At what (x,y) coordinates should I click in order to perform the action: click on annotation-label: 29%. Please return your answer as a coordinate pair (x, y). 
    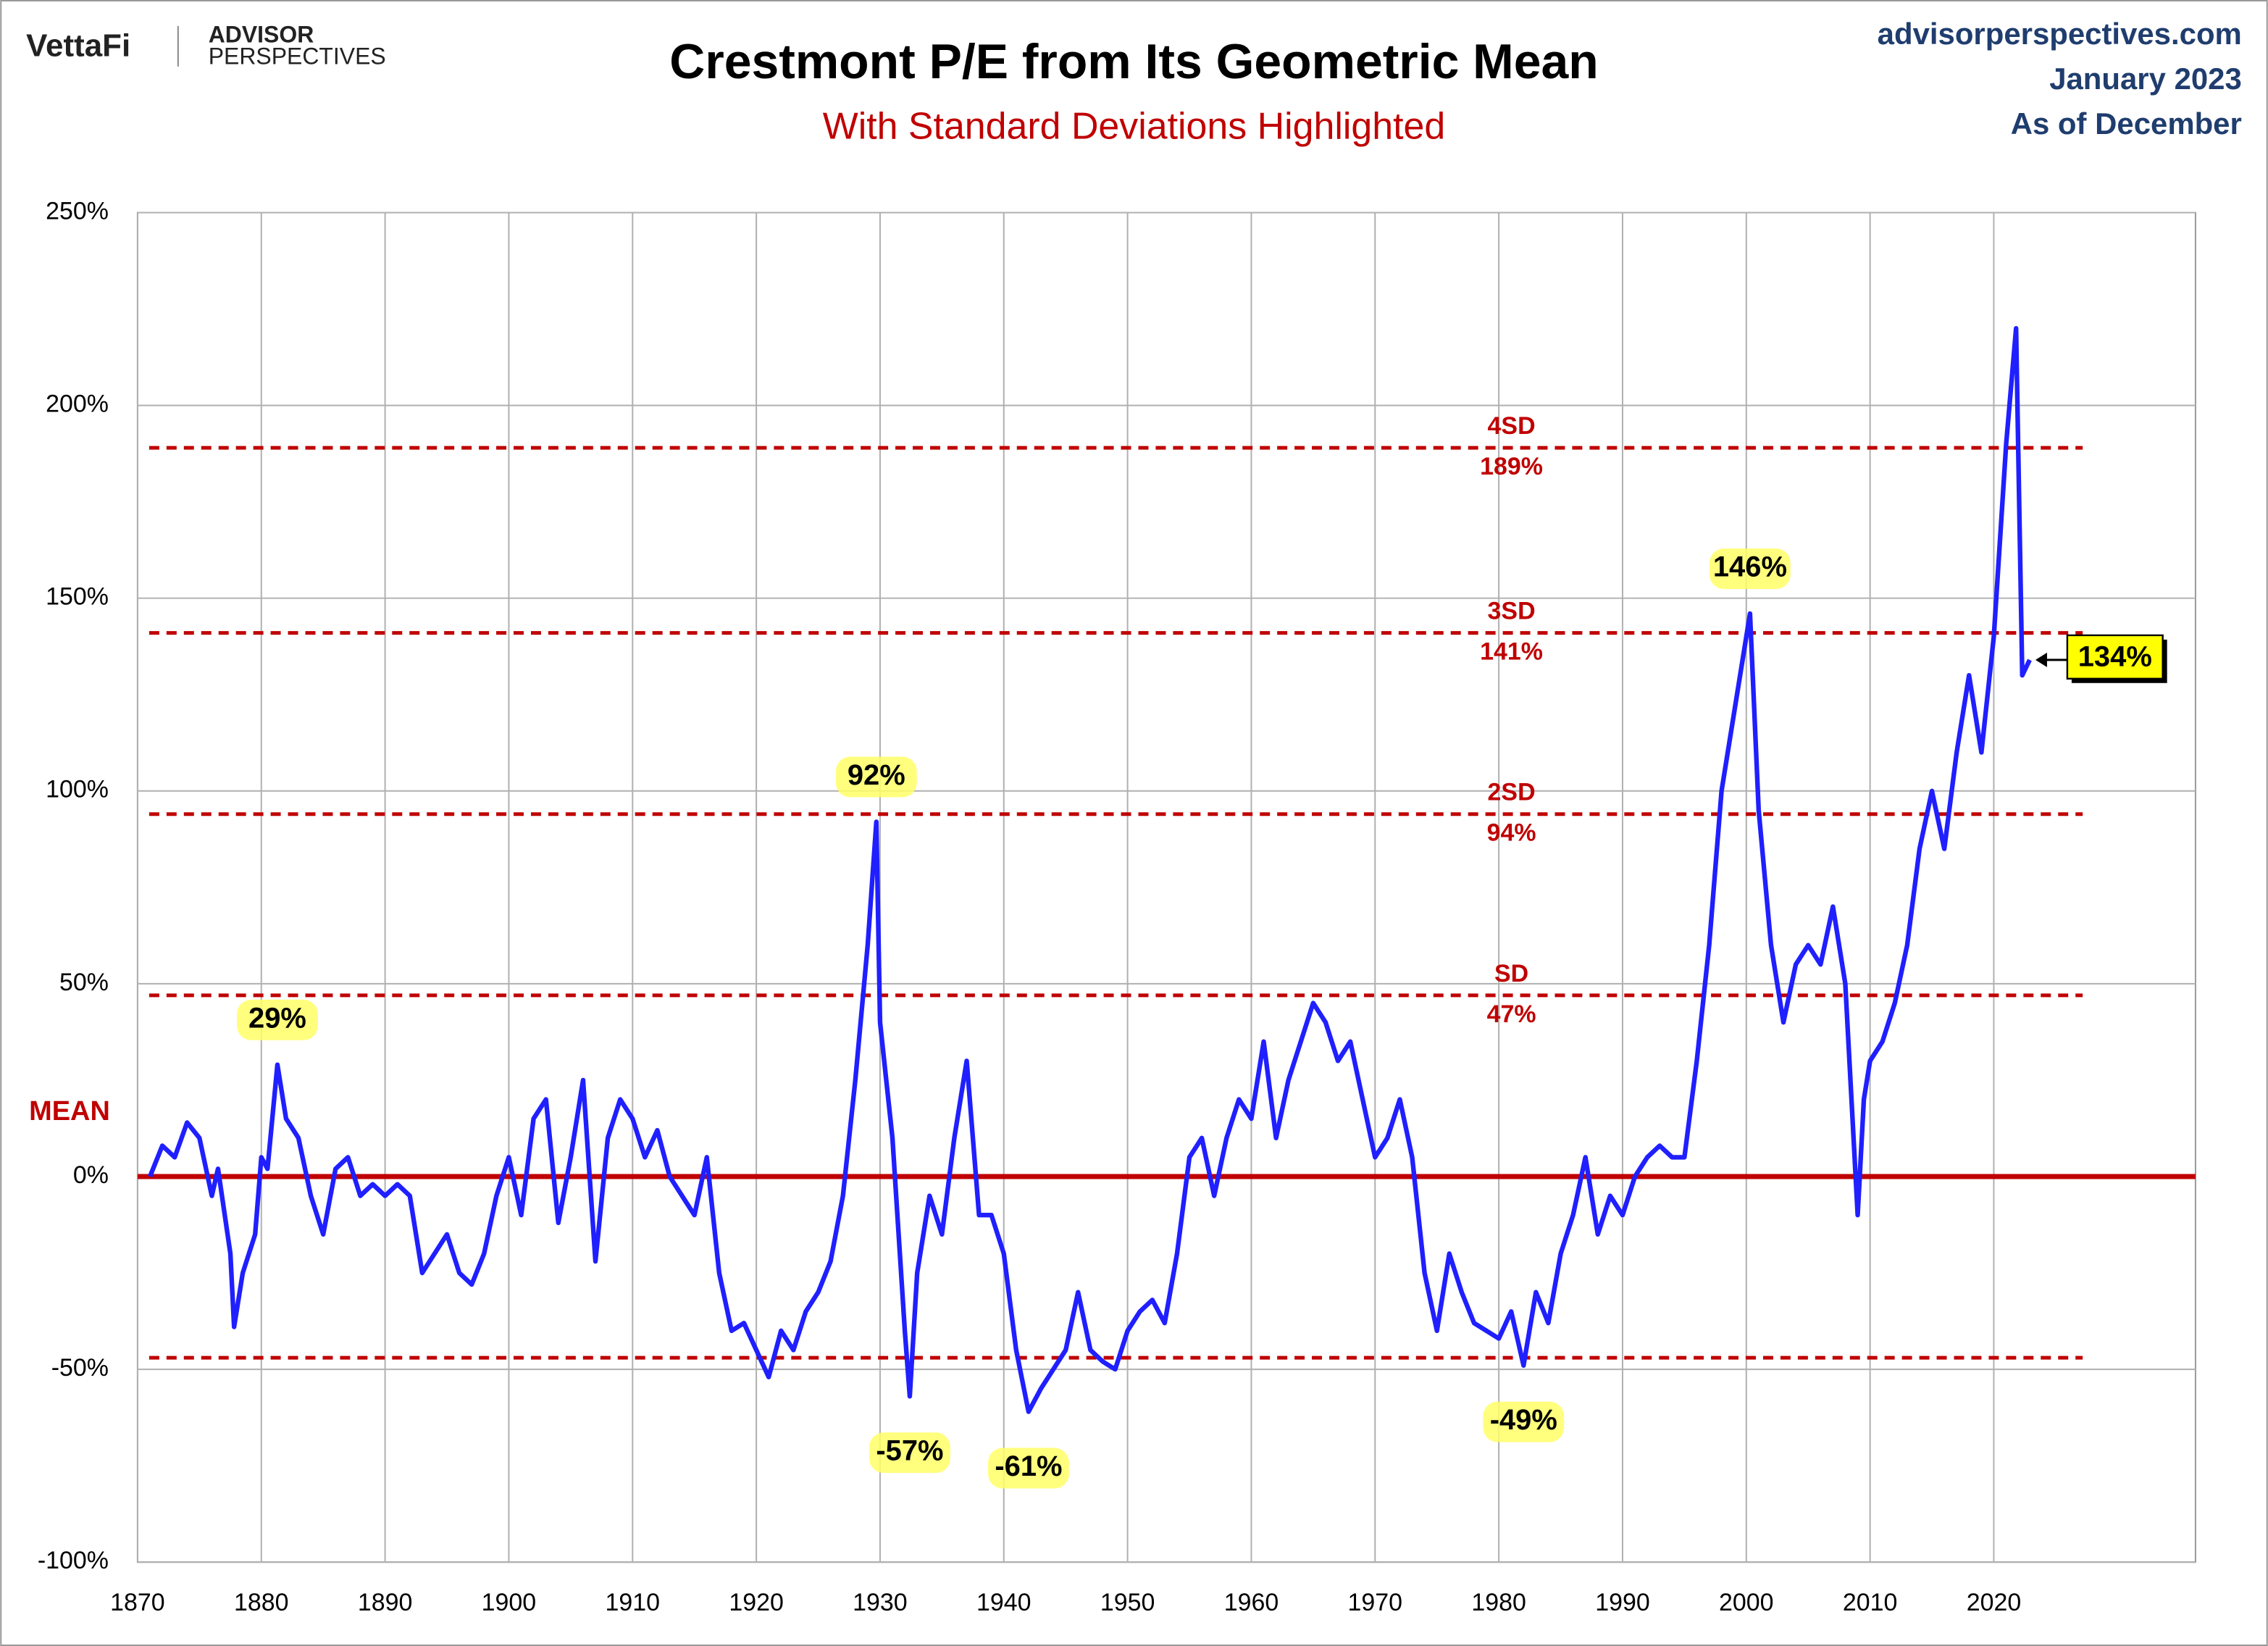
    Looking at the image, I should click on (277, 1018).